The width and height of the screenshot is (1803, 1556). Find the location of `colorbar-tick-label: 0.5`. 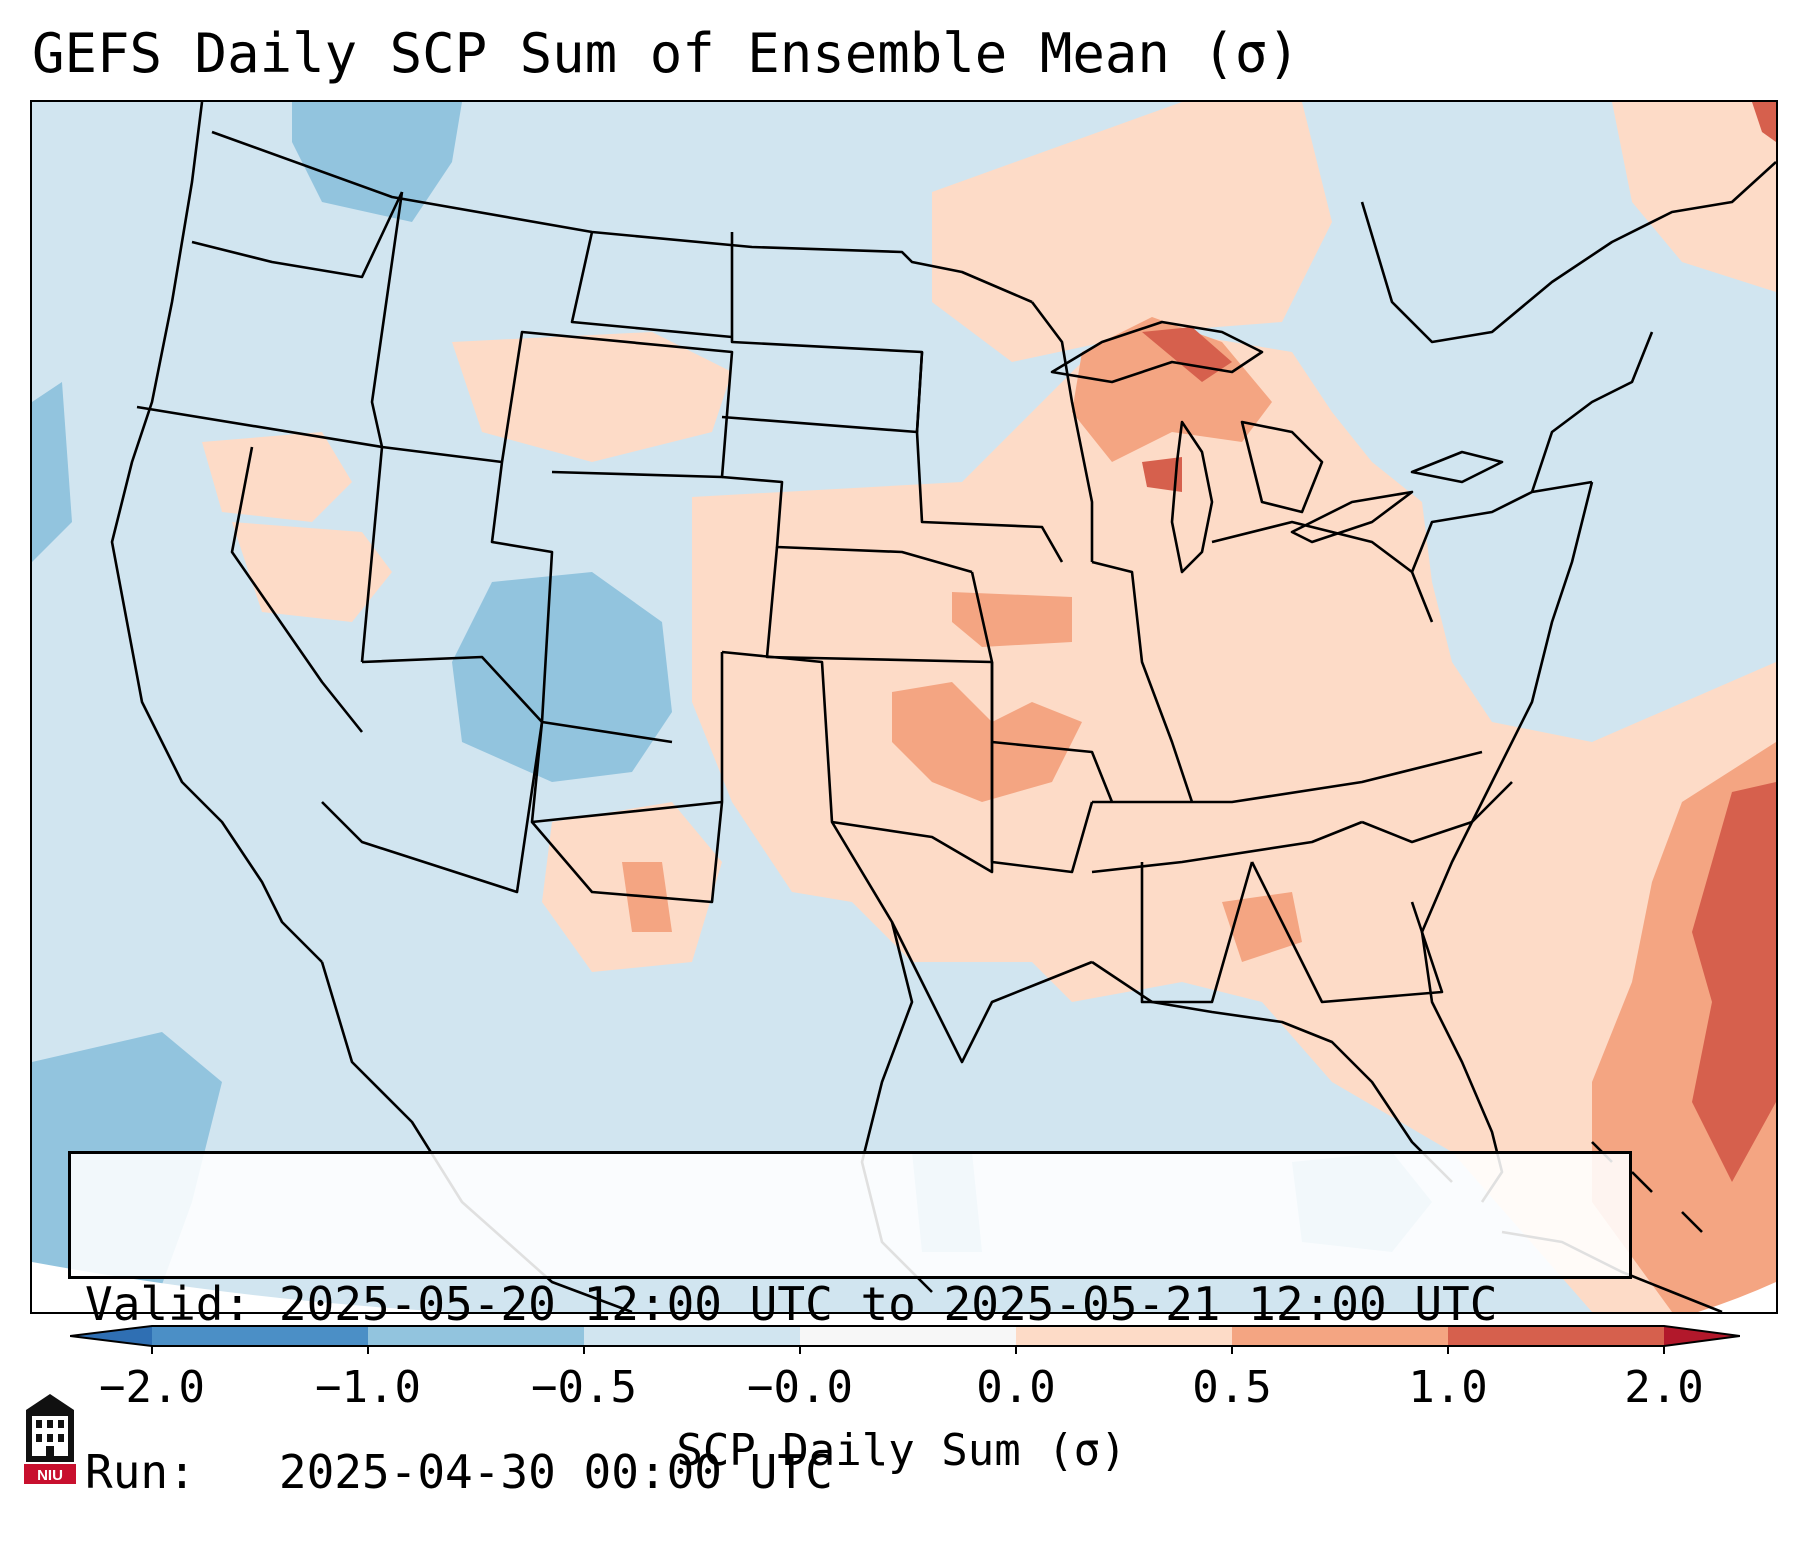

colorbar-tick-label: 0.5 is located at coordinates (1232, 1387).